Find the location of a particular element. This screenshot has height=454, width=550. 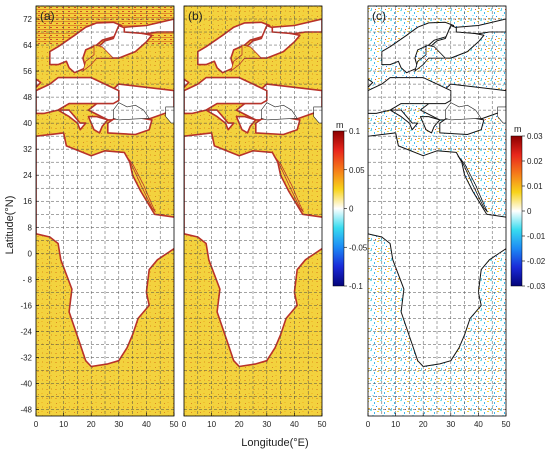

map-panel-c-xticks: 0 10 20 30 40 50 is located at coordinates (438, 421).